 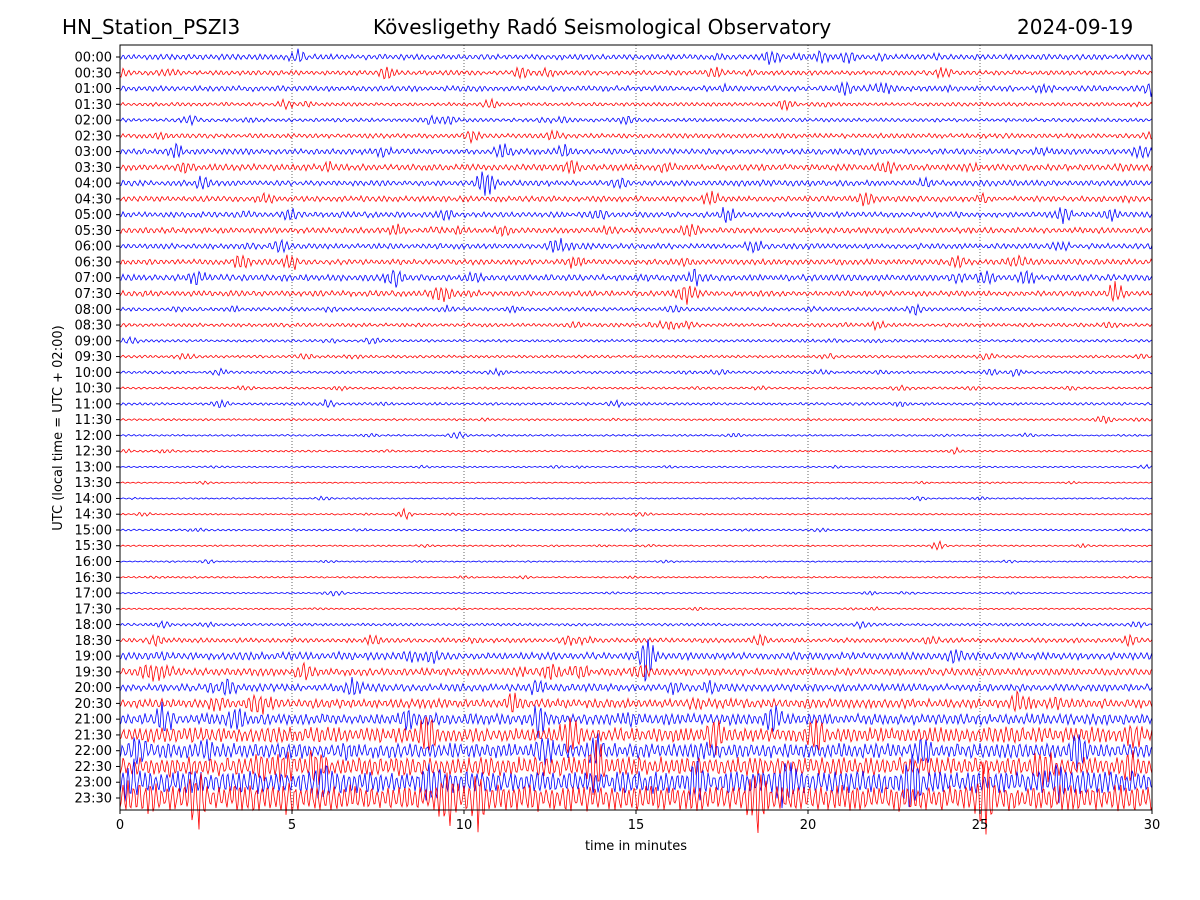 I want to click on y-tick-label: 09:30, so click(x=93, y=357).